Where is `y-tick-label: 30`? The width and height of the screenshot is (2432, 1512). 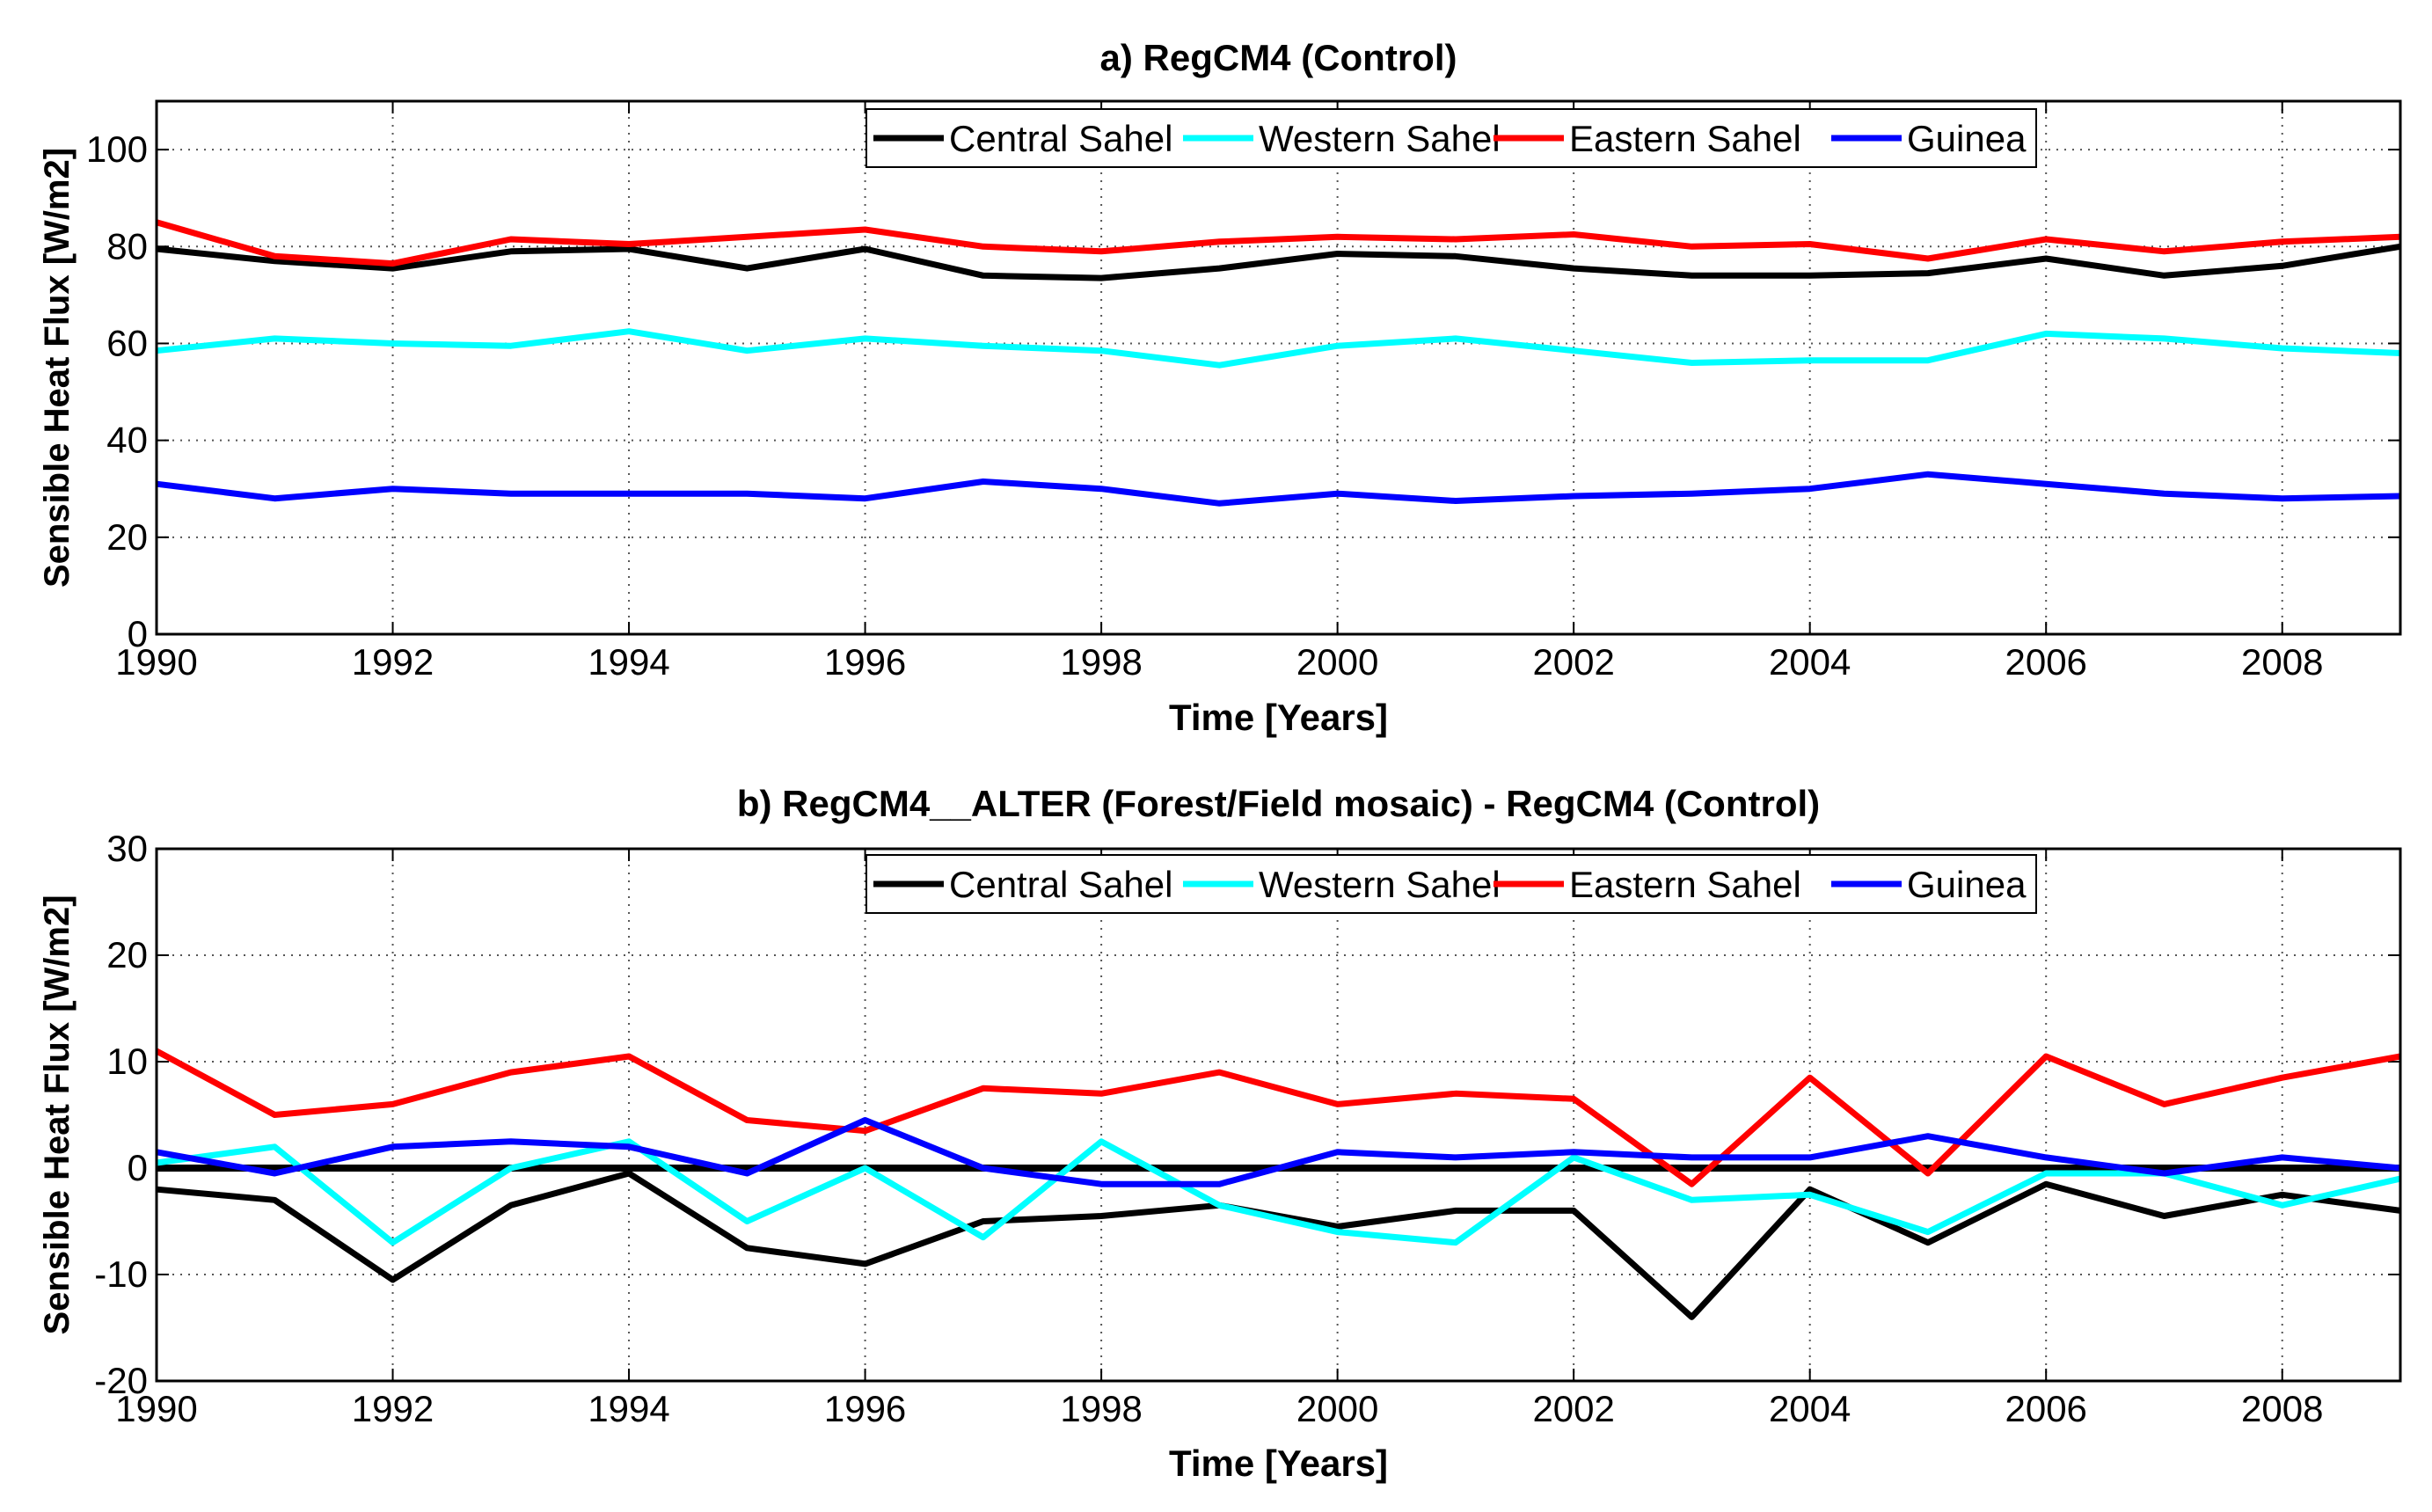
y-tick-label: 30 is located at coordinates (127, 848).